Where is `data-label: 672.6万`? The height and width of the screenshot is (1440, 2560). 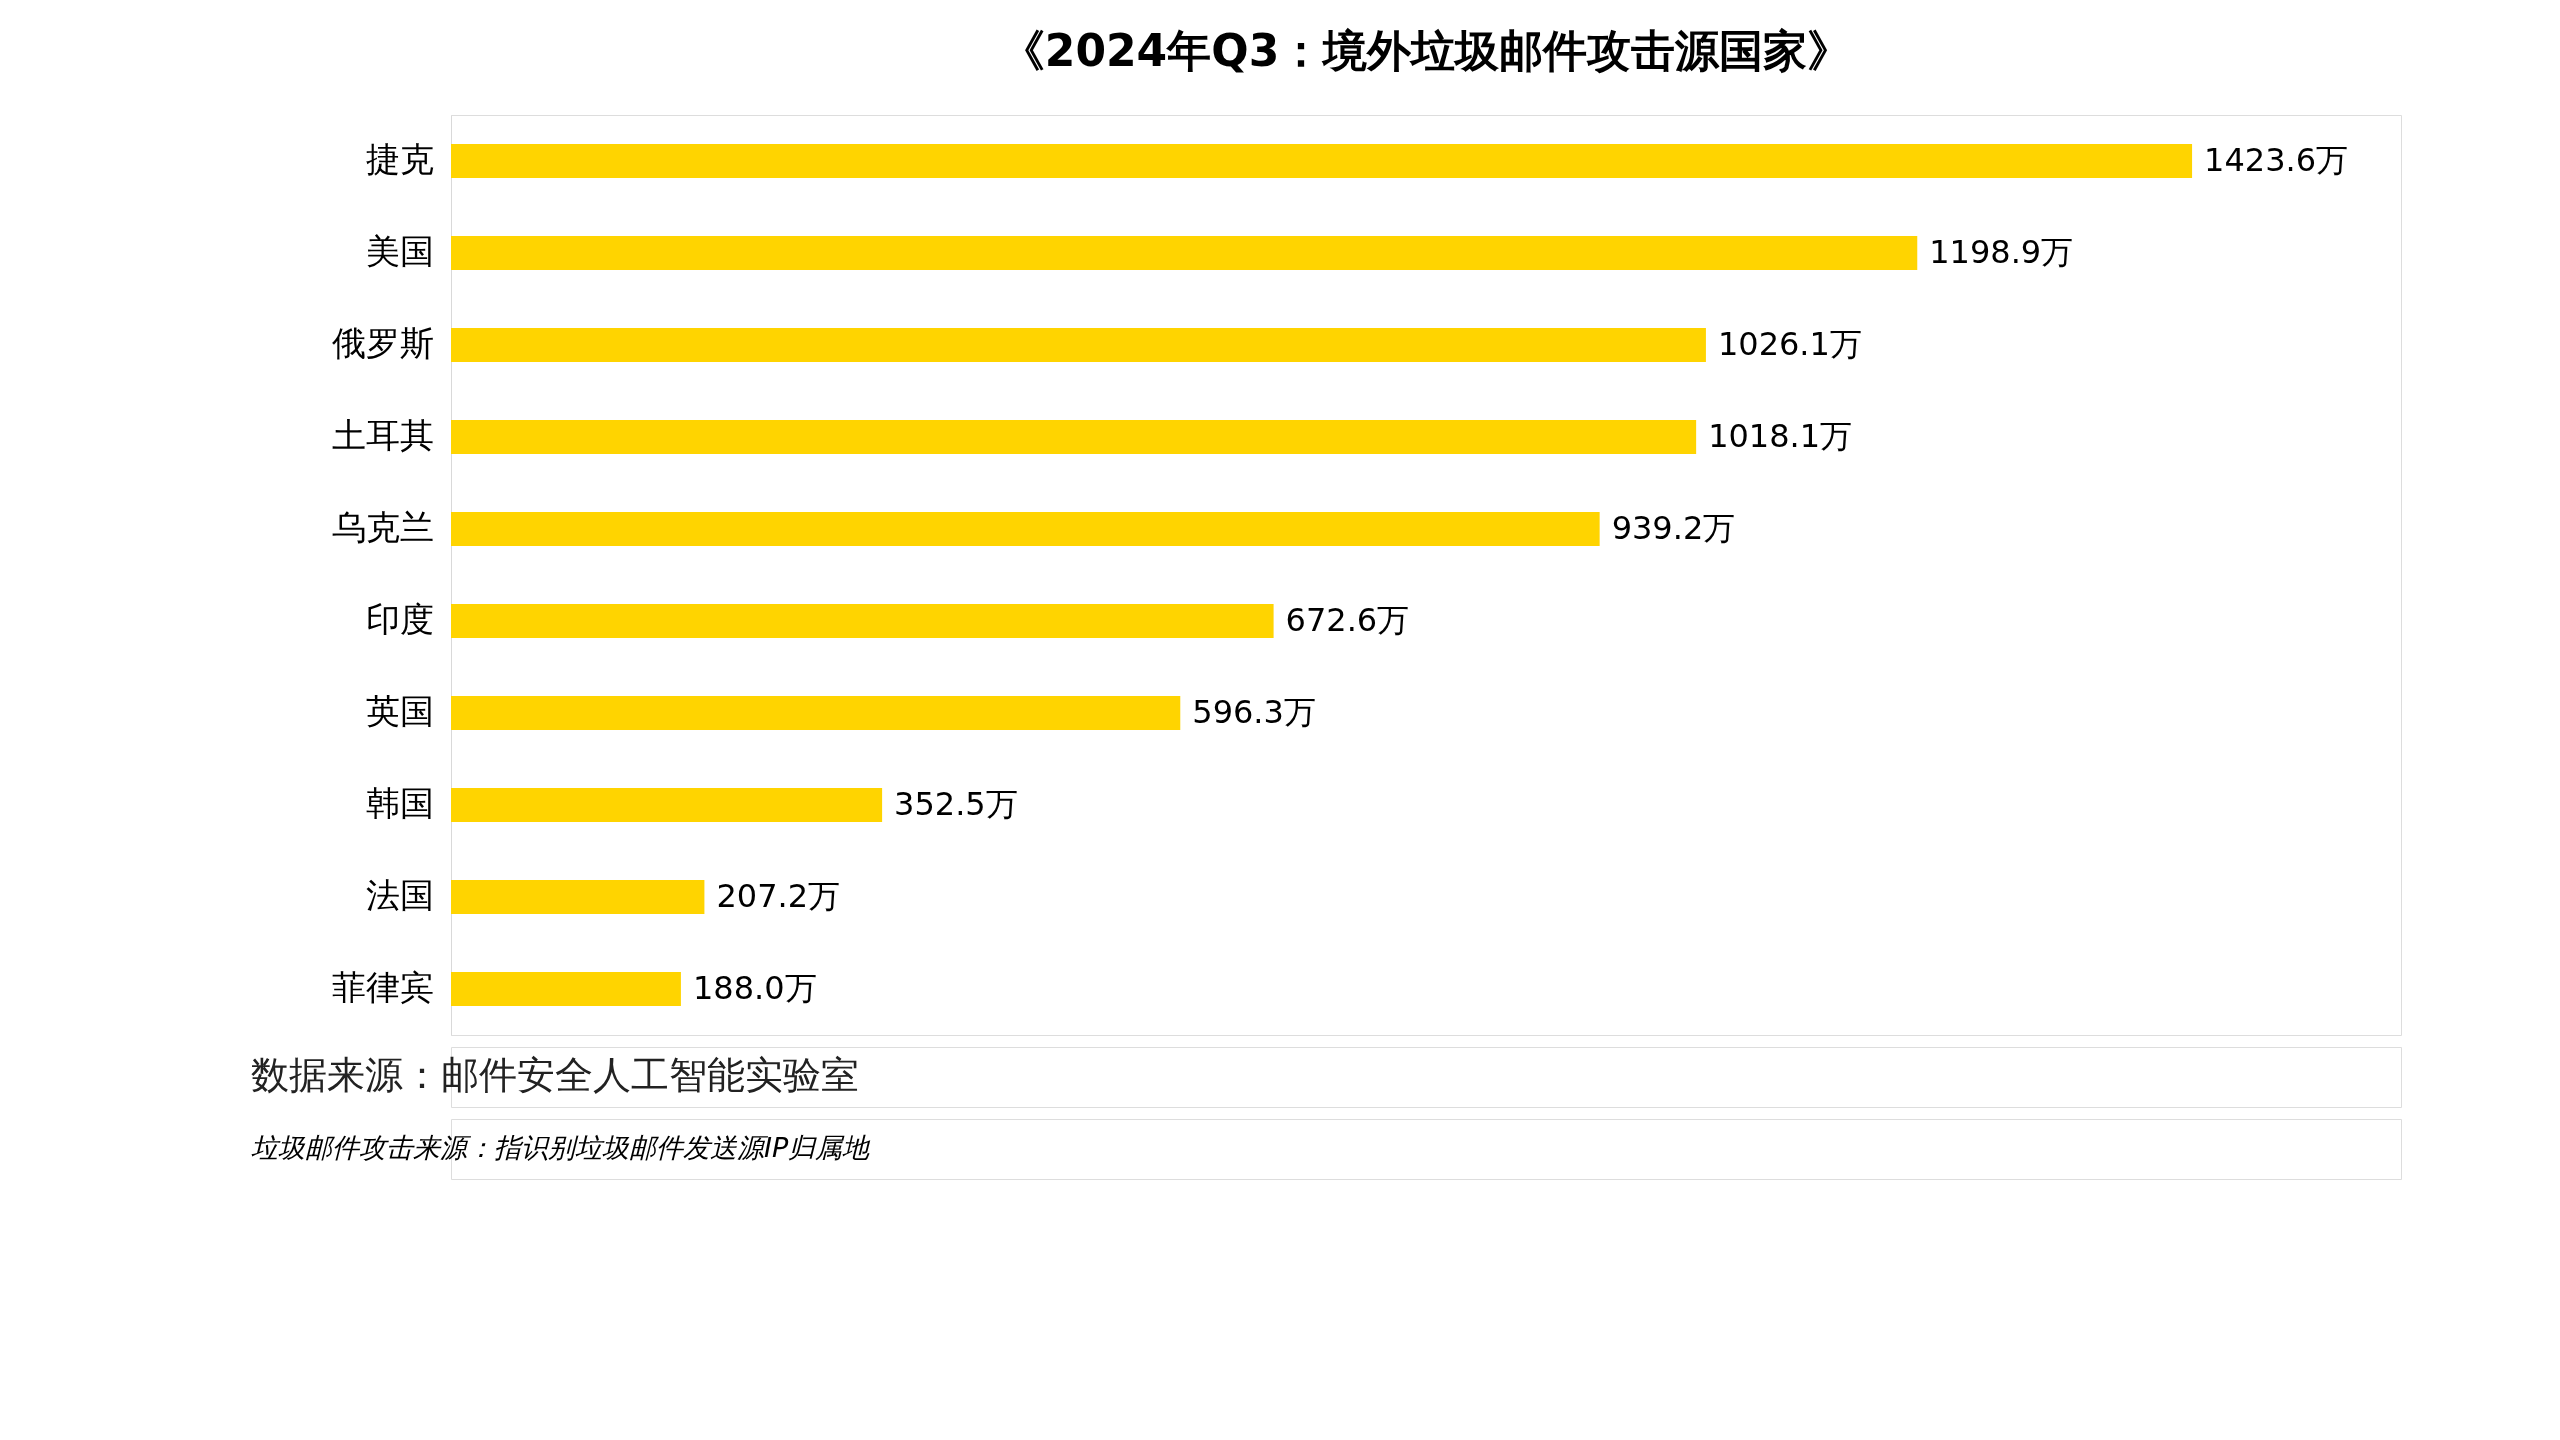 data-label: 672.6万 is located at coordinates (1347, 620).